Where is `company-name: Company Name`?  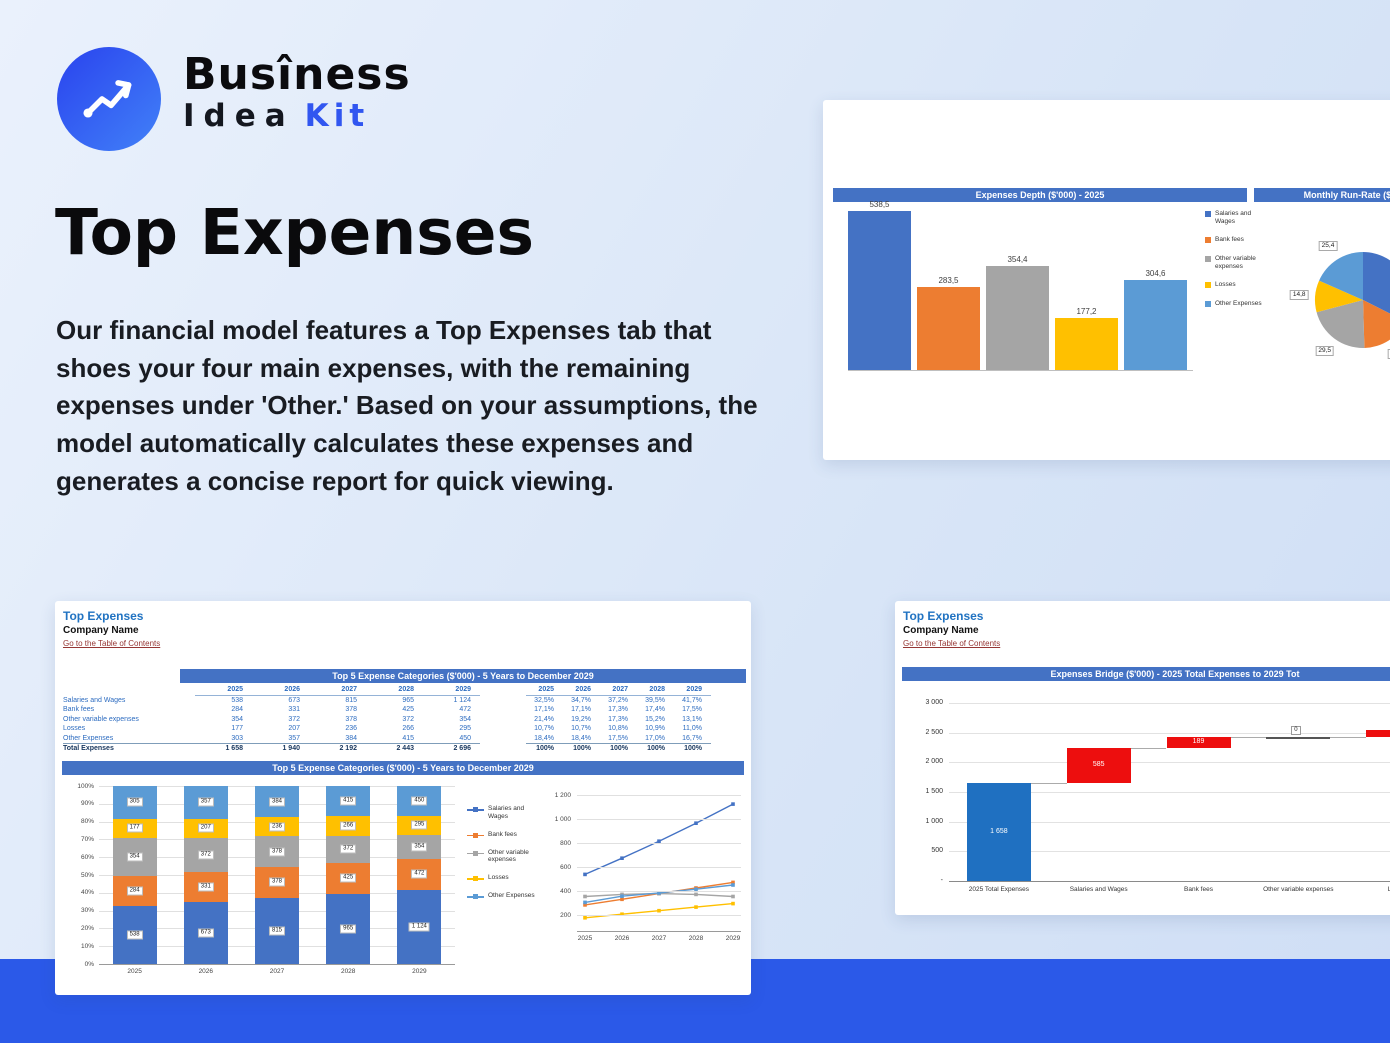 company-name: Company Name is located at coordinates (941, 630).